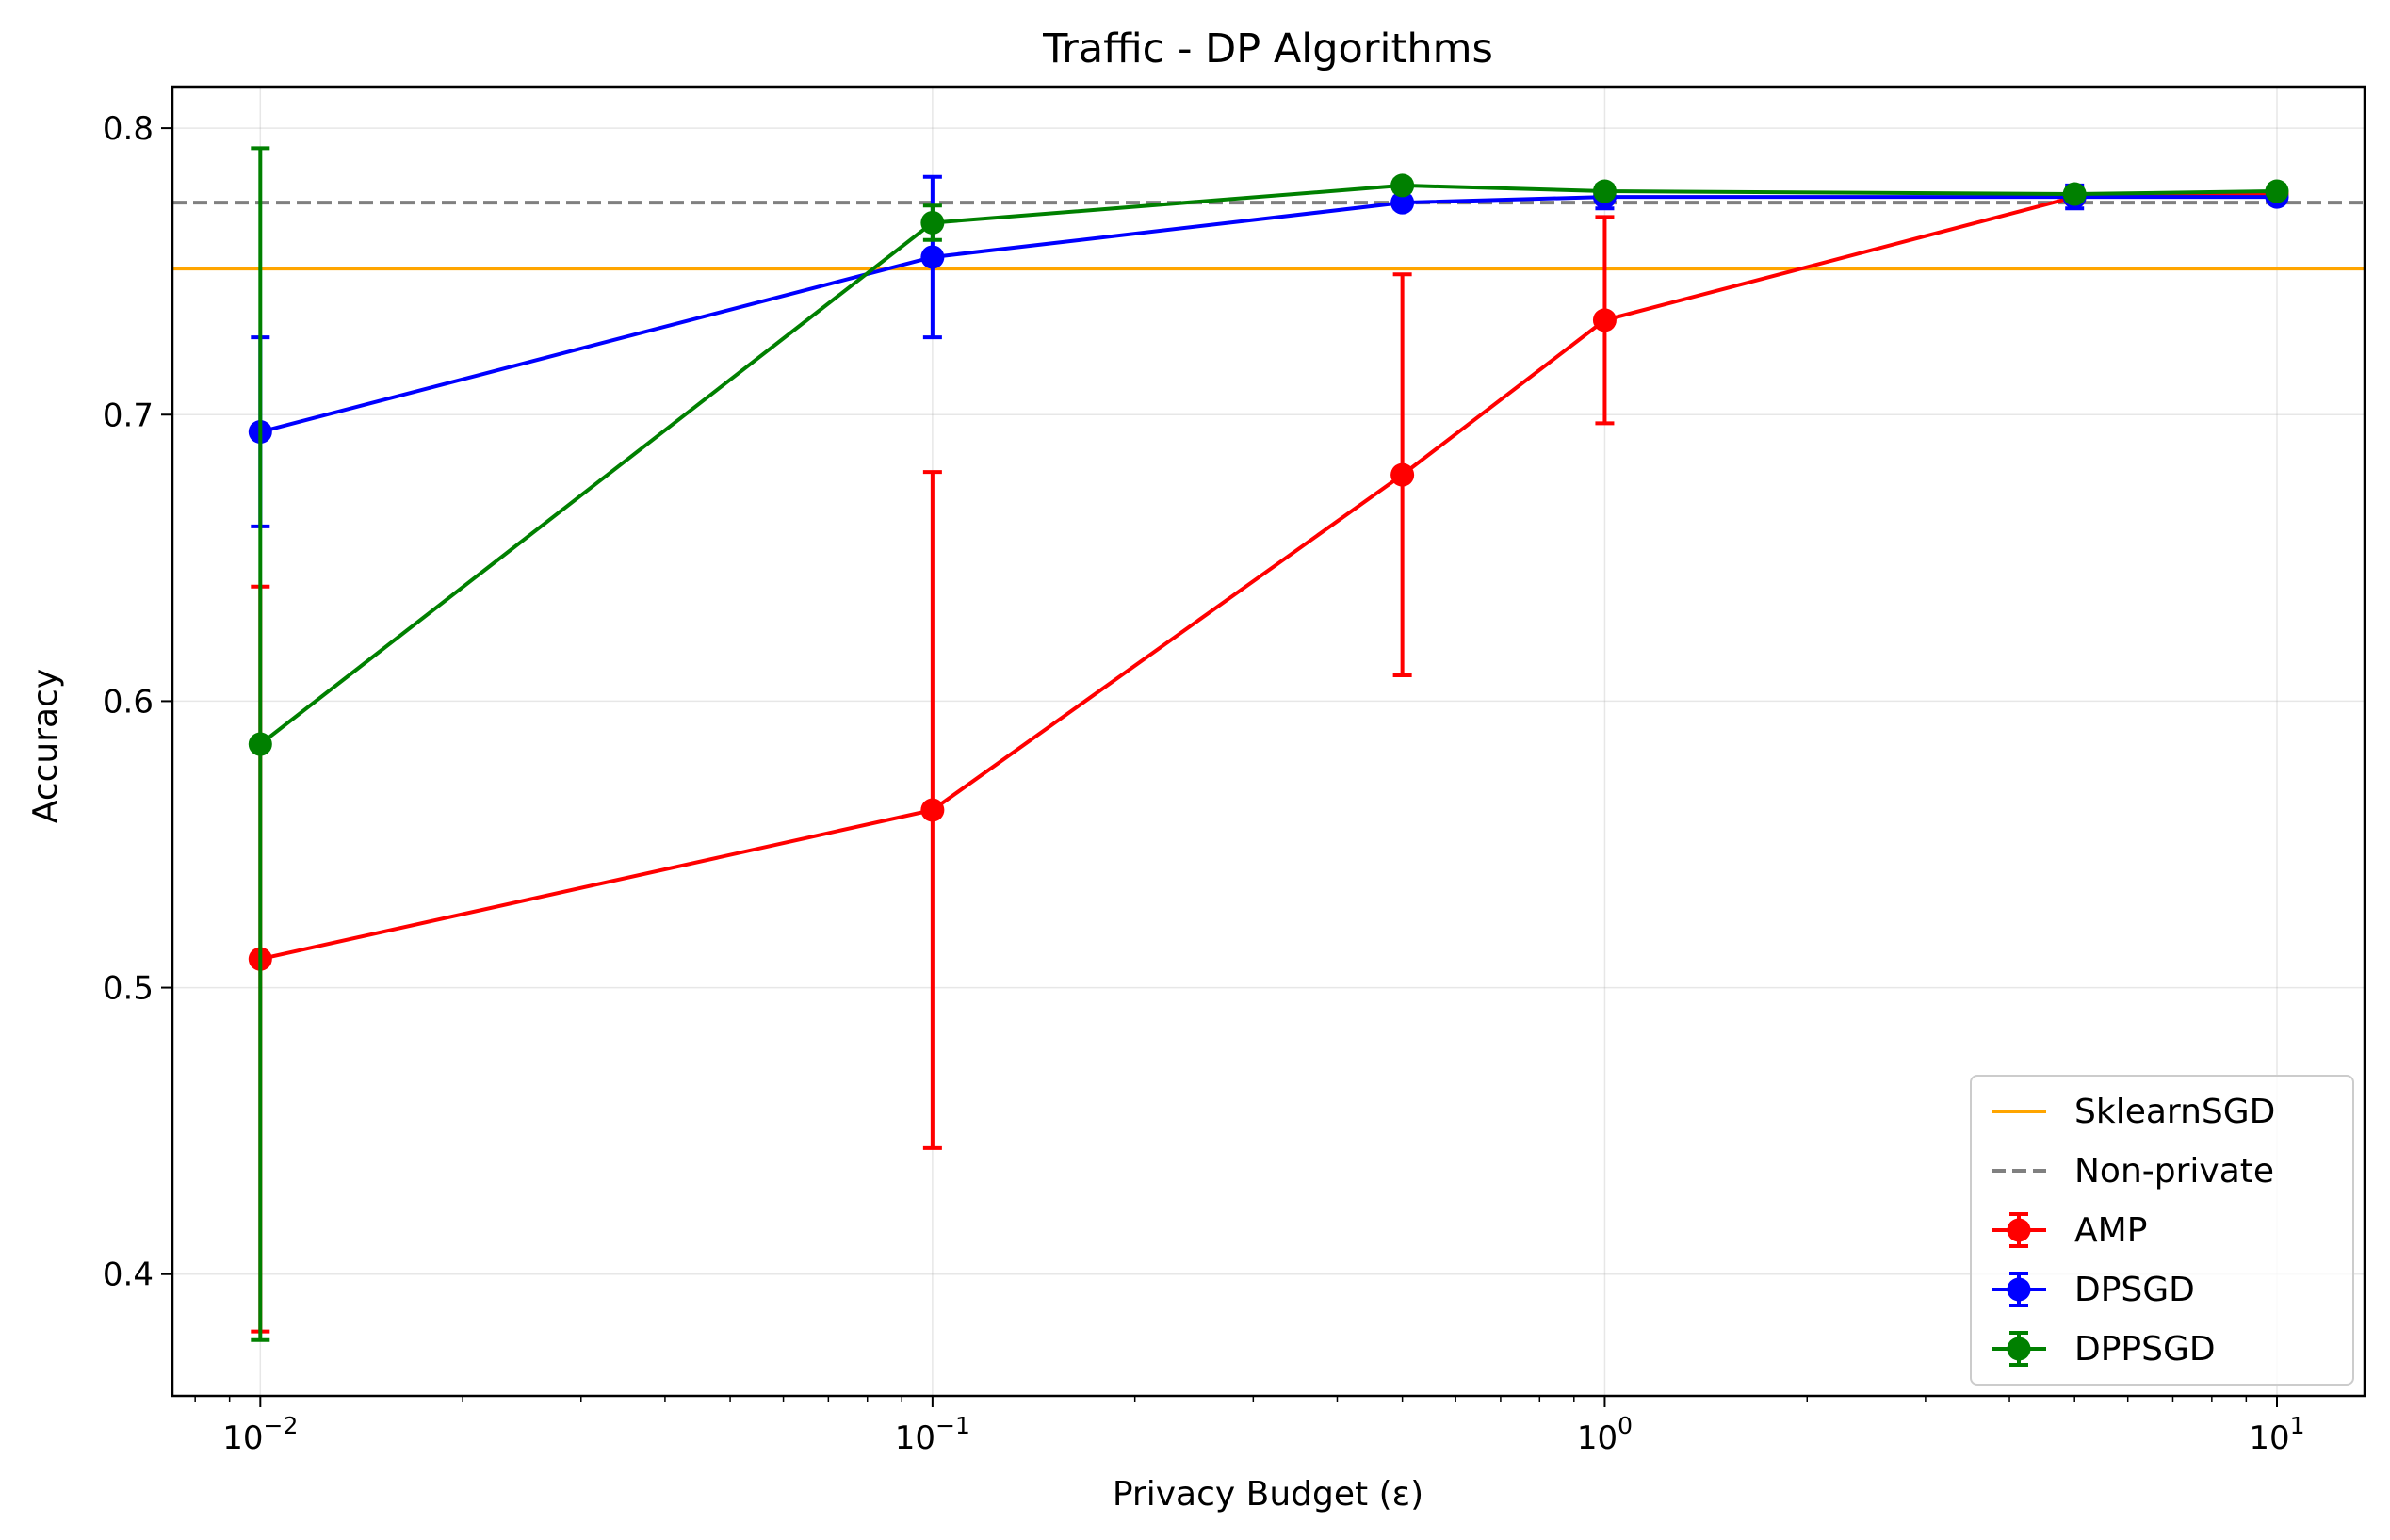 This screenshot has width=2390, height=1540. I want to click on legend-box, so click(2162, 1231).